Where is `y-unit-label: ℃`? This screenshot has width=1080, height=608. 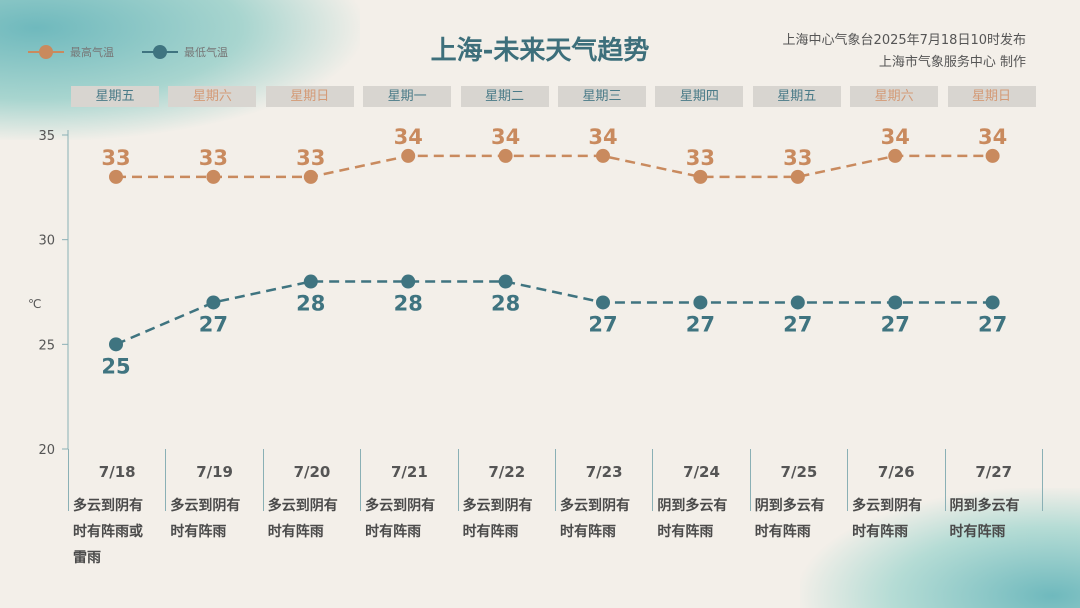
y-unit-label: ℃ is located at coordinates (34, 304).